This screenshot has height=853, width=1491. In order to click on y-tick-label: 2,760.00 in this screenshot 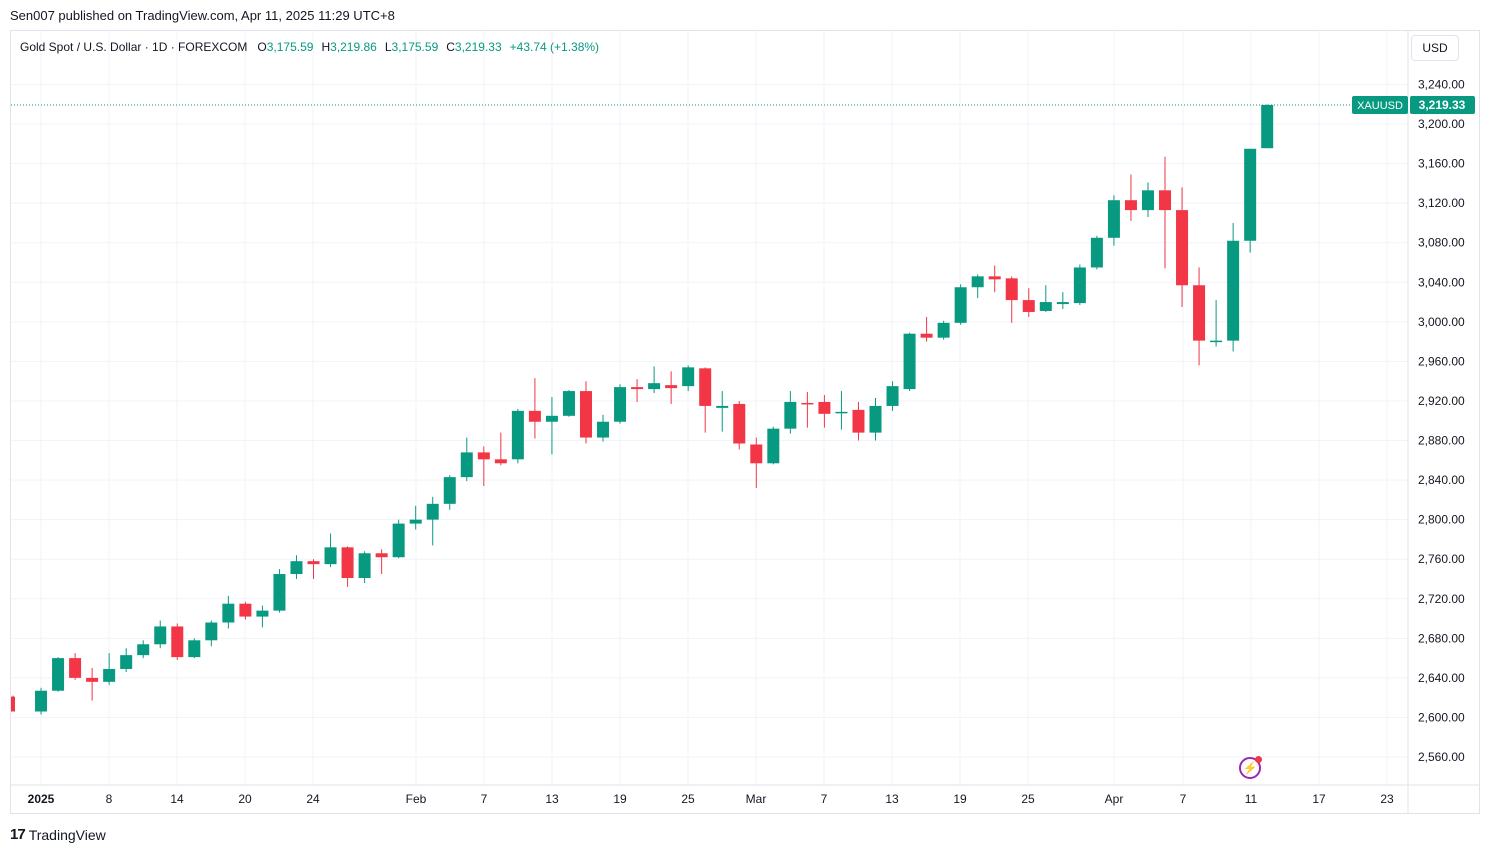, I will do `click(1441, 559)`.